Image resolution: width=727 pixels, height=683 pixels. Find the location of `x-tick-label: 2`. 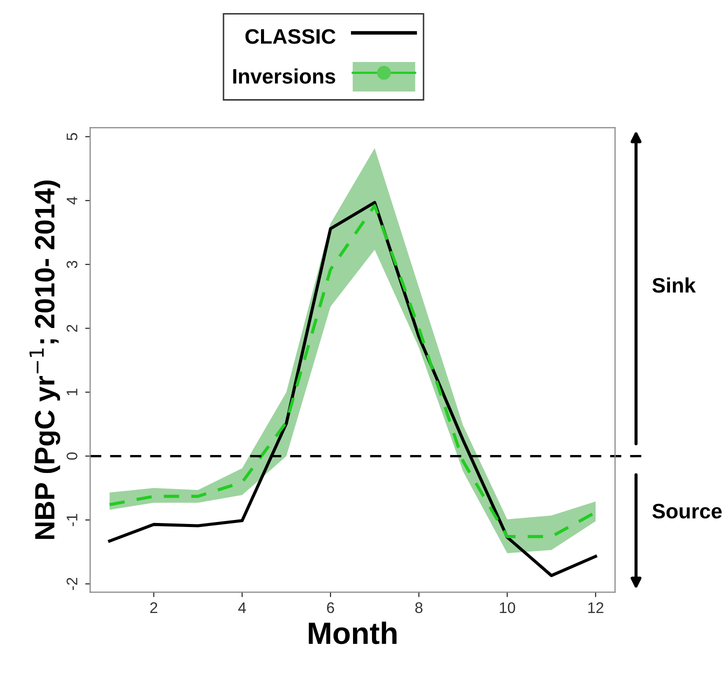

x-tick-label: 2 is located at coordinates (154, 607).